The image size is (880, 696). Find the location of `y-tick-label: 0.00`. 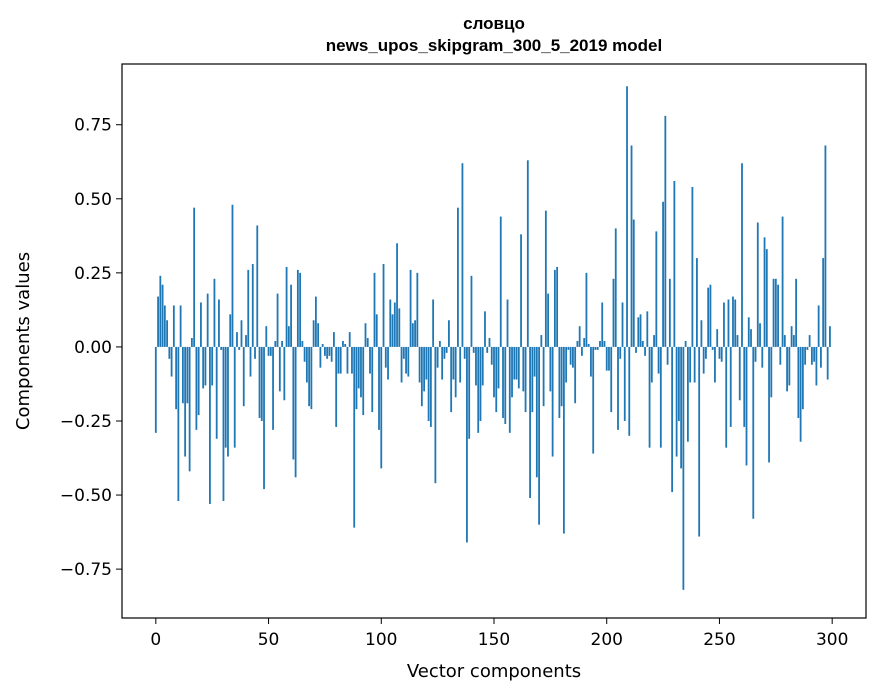

y-tick-label: 0.00 is located at coordinates (93, 348).